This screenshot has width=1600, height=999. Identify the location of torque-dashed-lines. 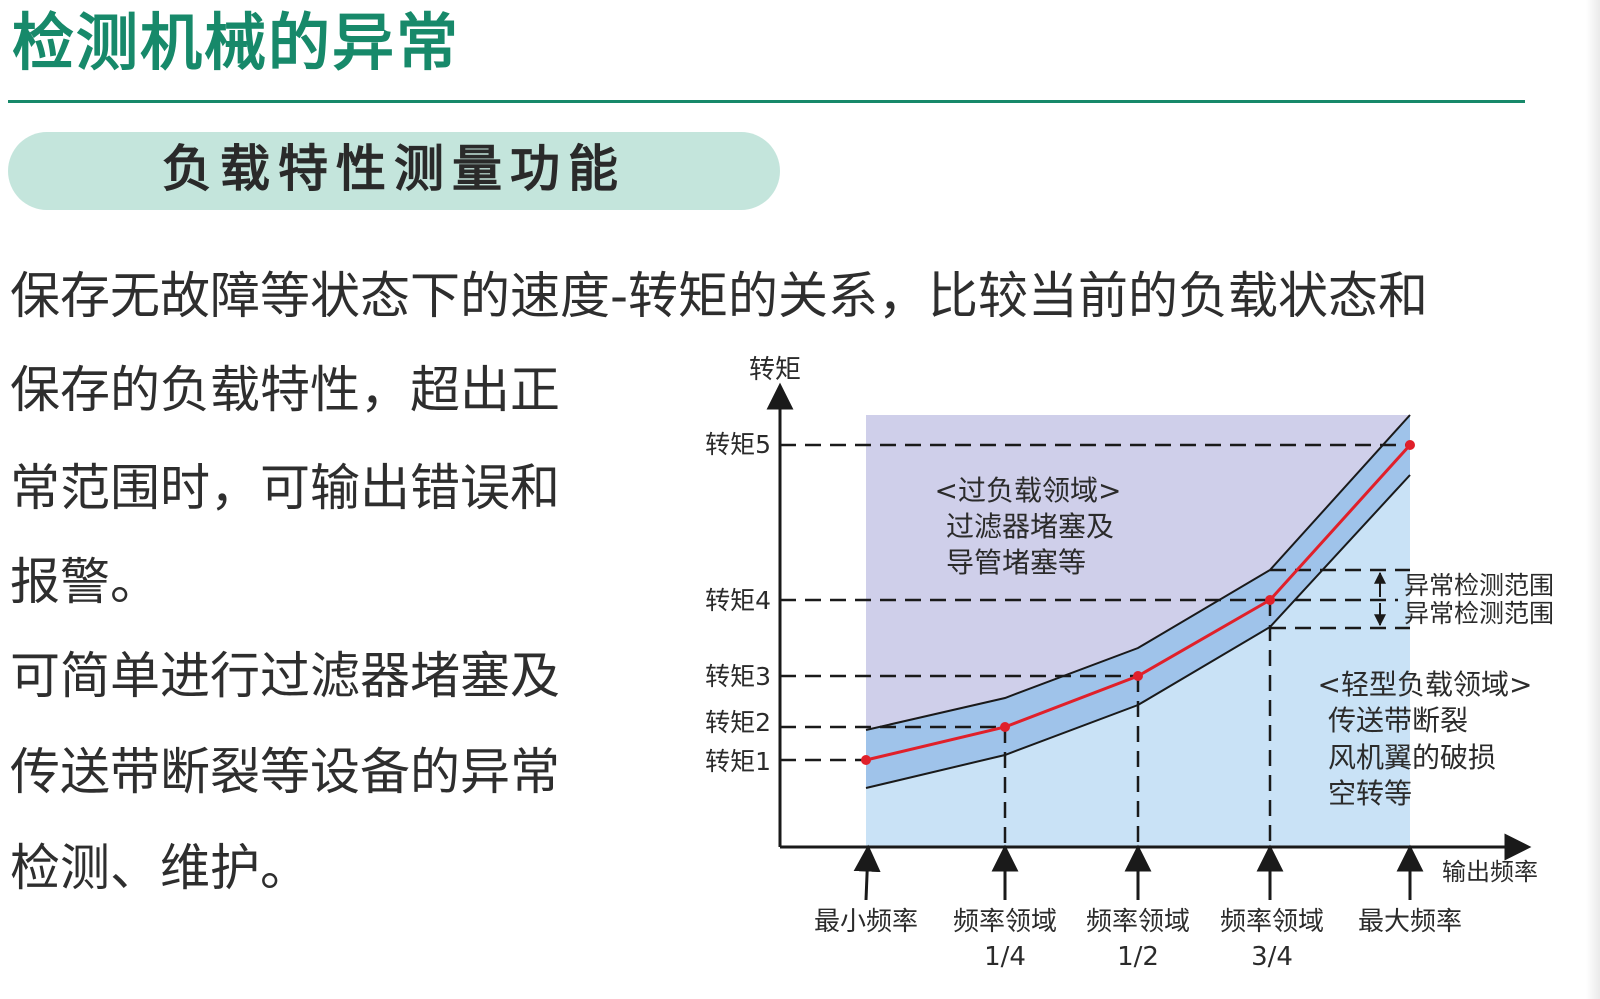
(1095, 602).